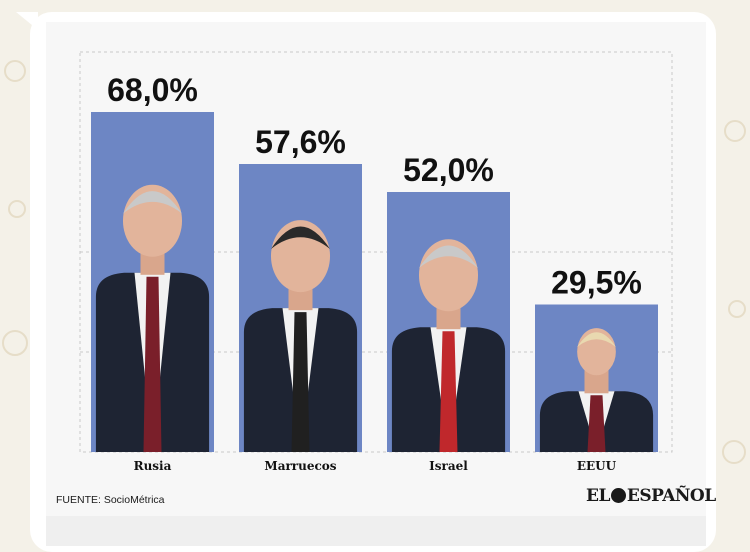 This screenshot has width=750, height=552. I want to click on category-label: EEUU, so click(597, 466).